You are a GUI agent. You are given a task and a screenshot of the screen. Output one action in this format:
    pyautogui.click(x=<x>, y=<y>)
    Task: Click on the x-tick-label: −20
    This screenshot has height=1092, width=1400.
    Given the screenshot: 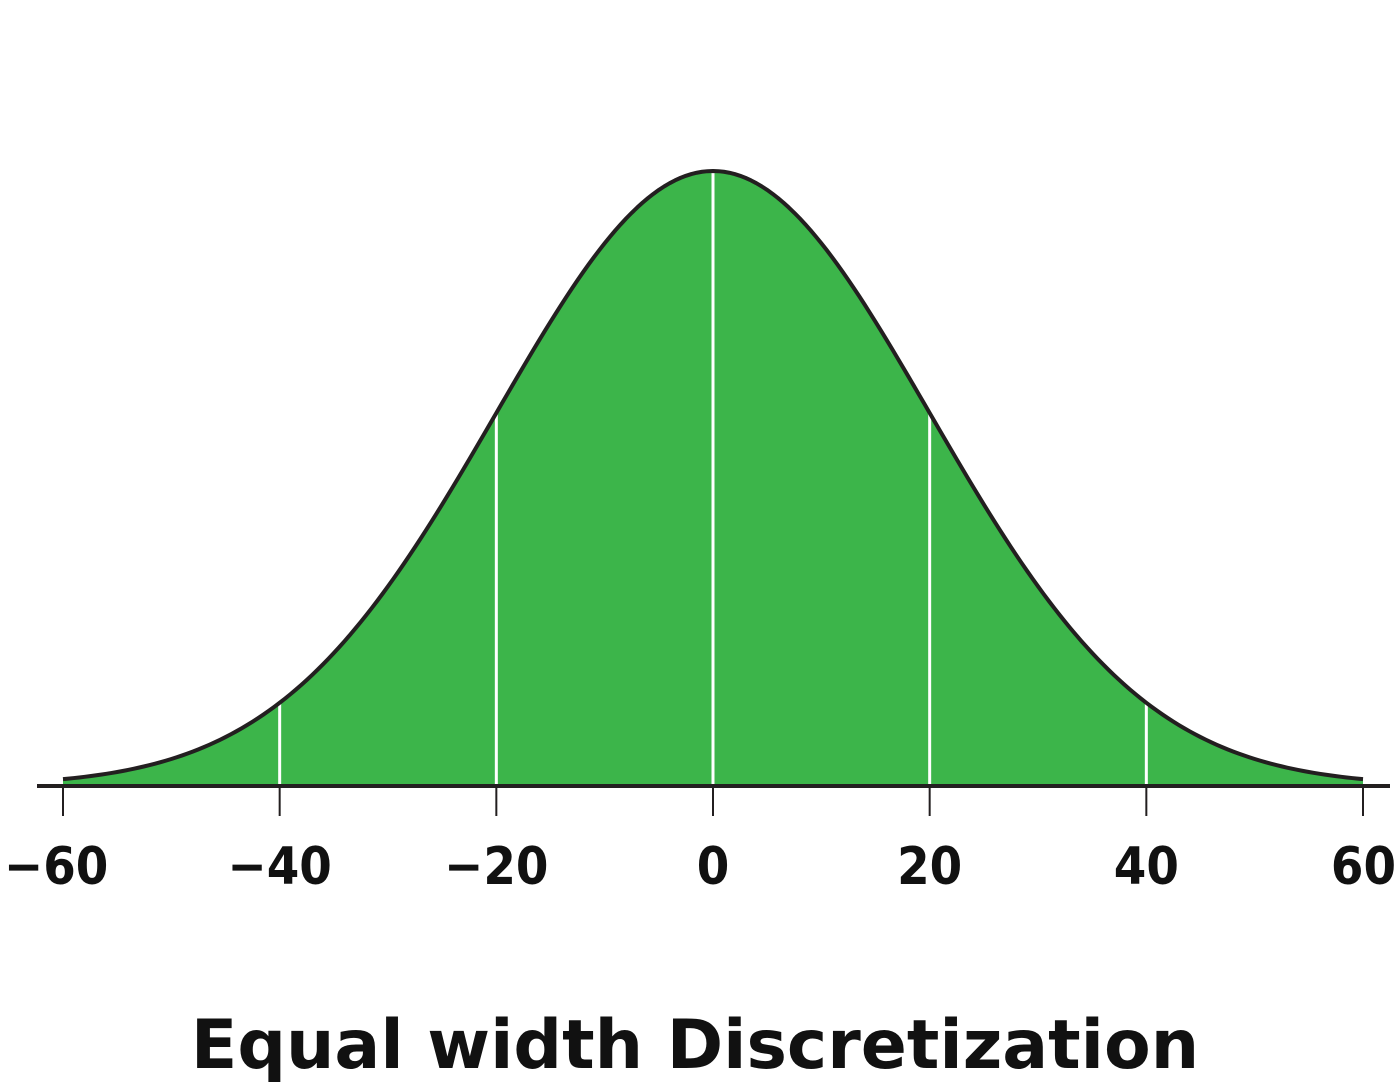 What is the action you would take?
    pyautogui.click(x=496, y=867)
    